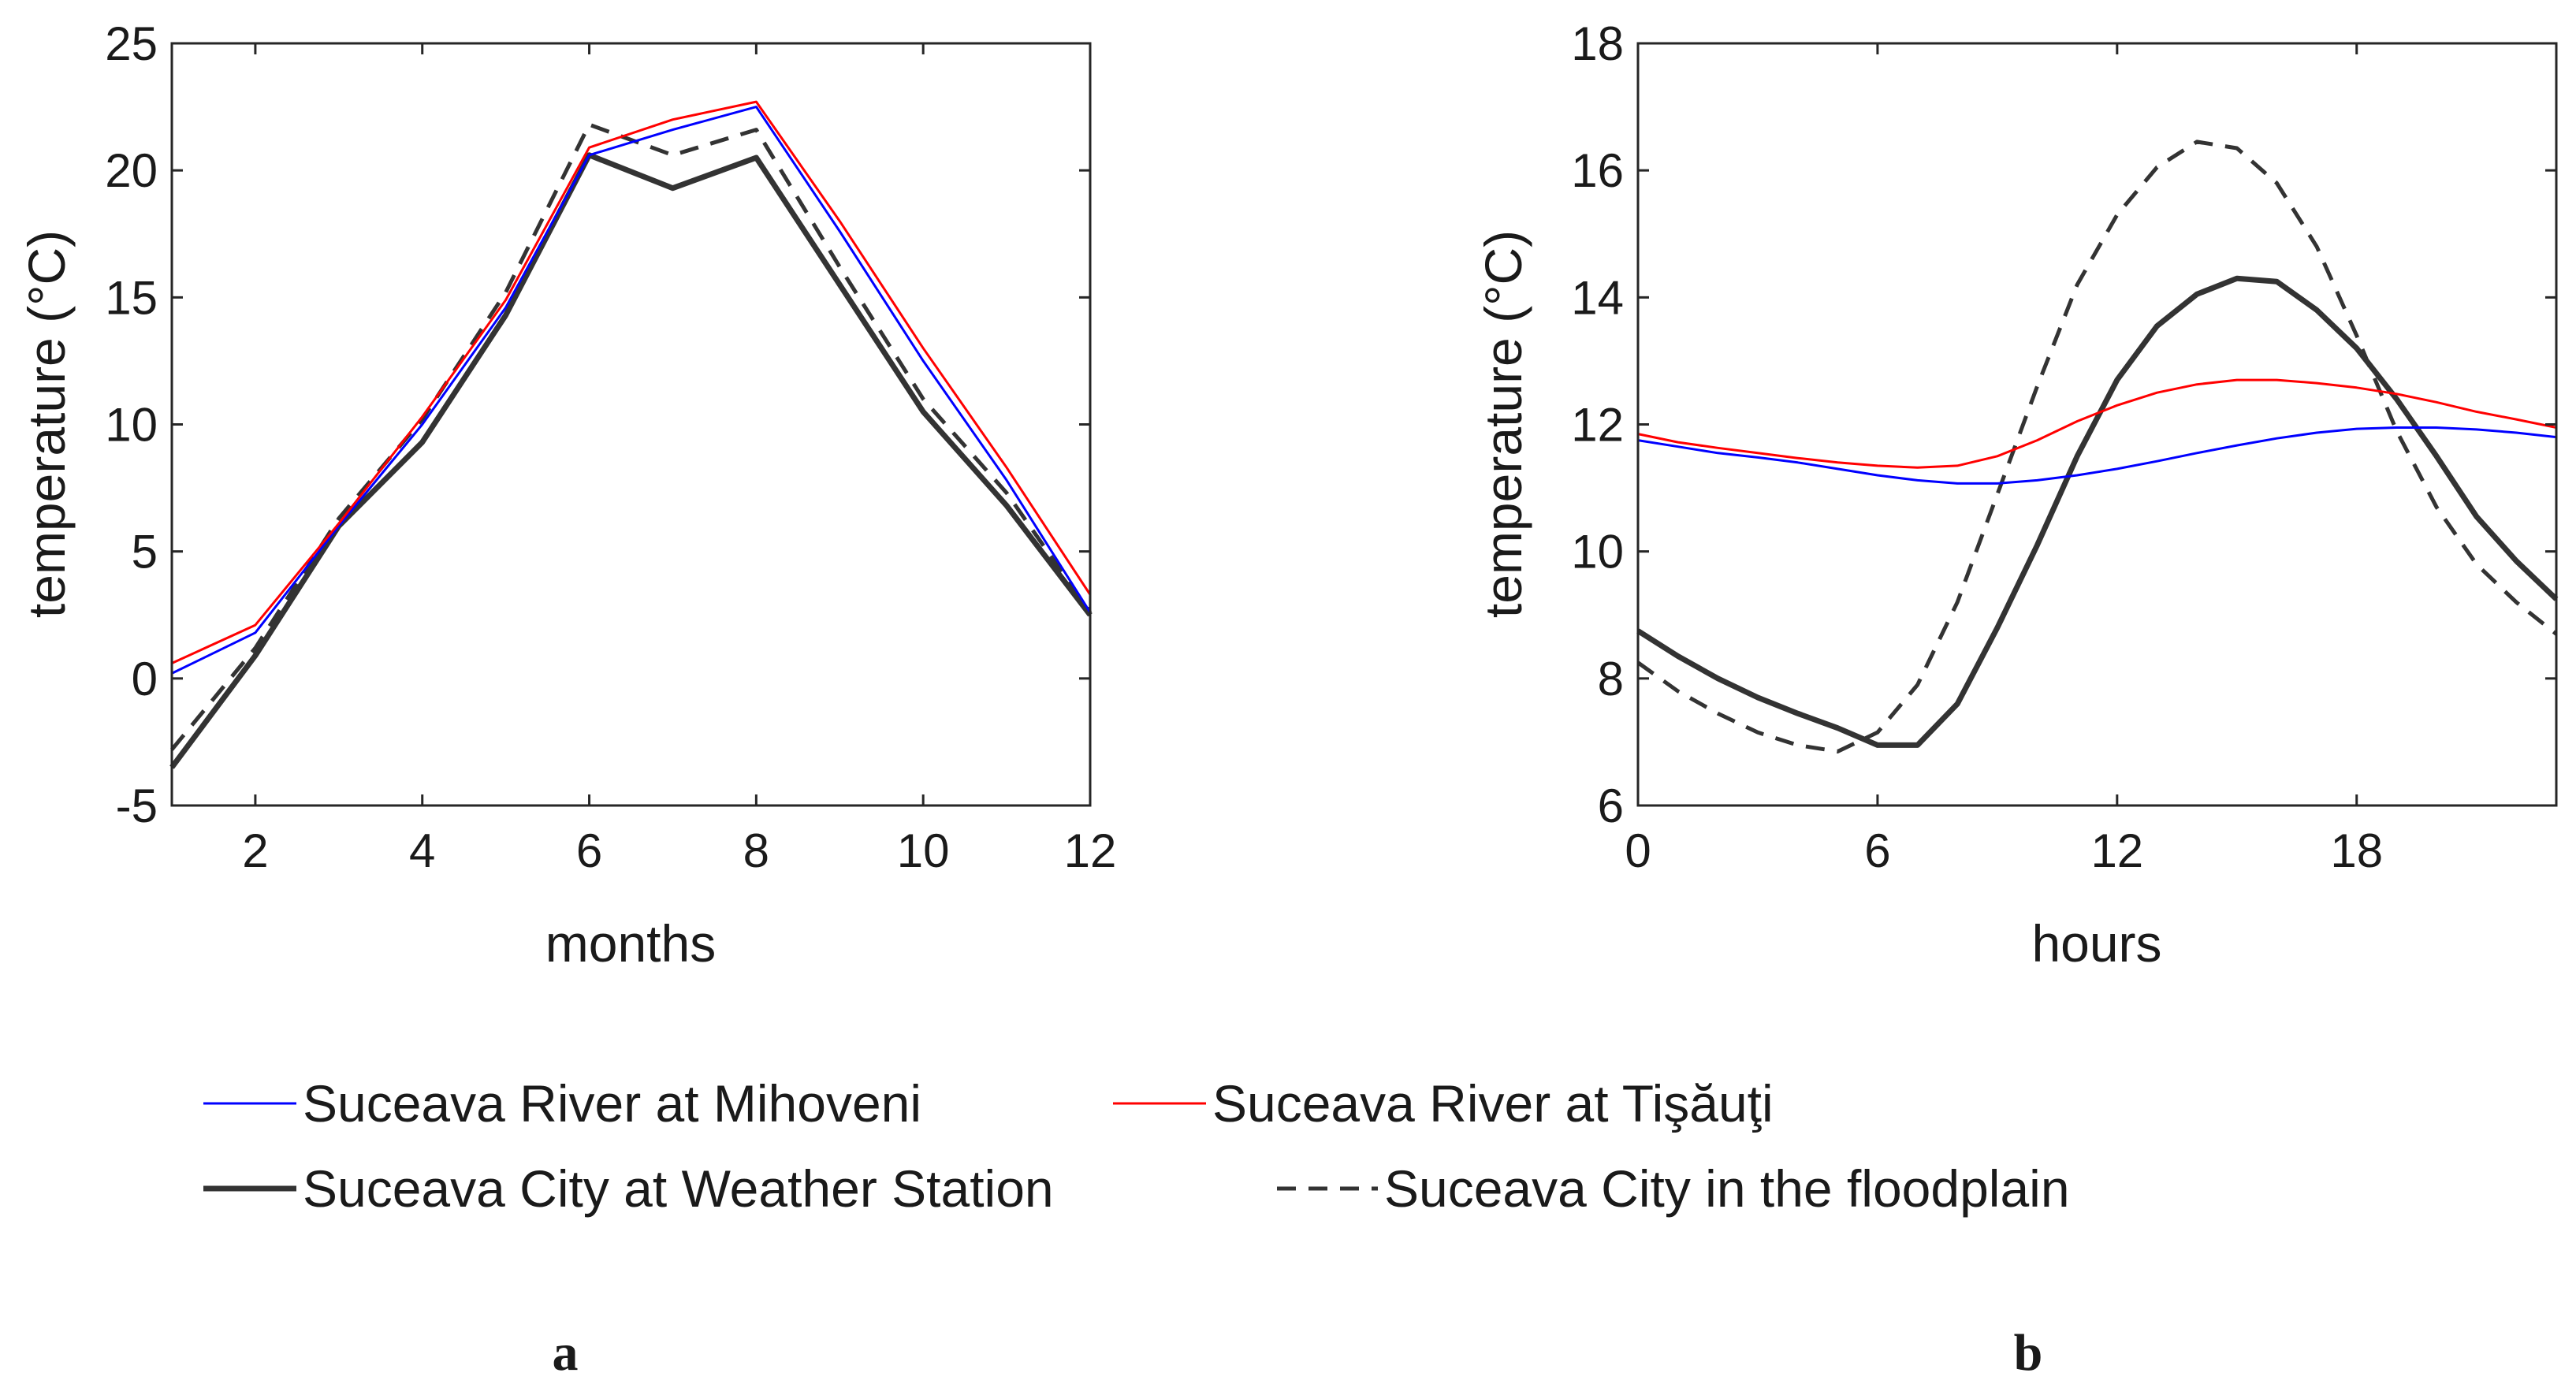 The width and height of the screenshot is (2576, 1384). I want to click on y-tick-label: 0, so click(145, 679).